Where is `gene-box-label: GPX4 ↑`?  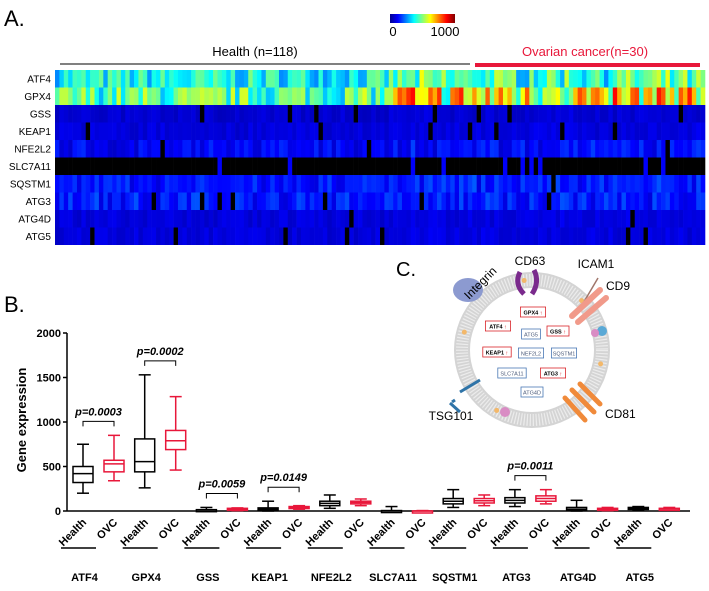
gene-box-label: GPX4 ↑ is located at coordinates (533, 314).